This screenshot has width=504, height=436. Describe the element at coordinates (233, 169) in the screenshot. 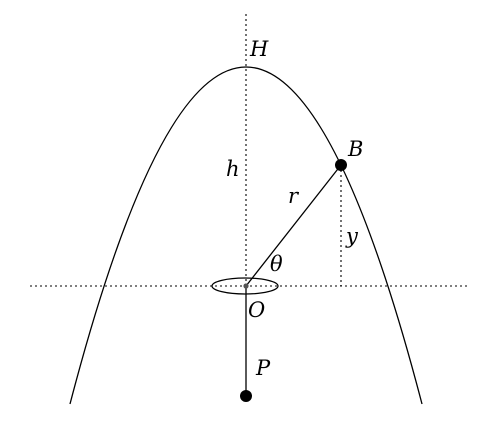

I see `label-h-height: h` at that location.